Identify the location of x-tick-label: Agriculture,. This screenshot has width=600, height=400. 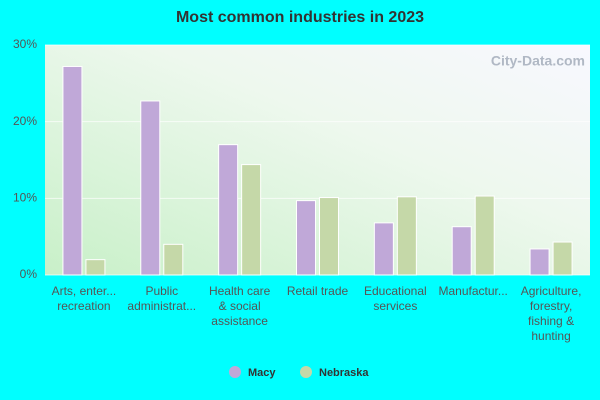
(551, 291).